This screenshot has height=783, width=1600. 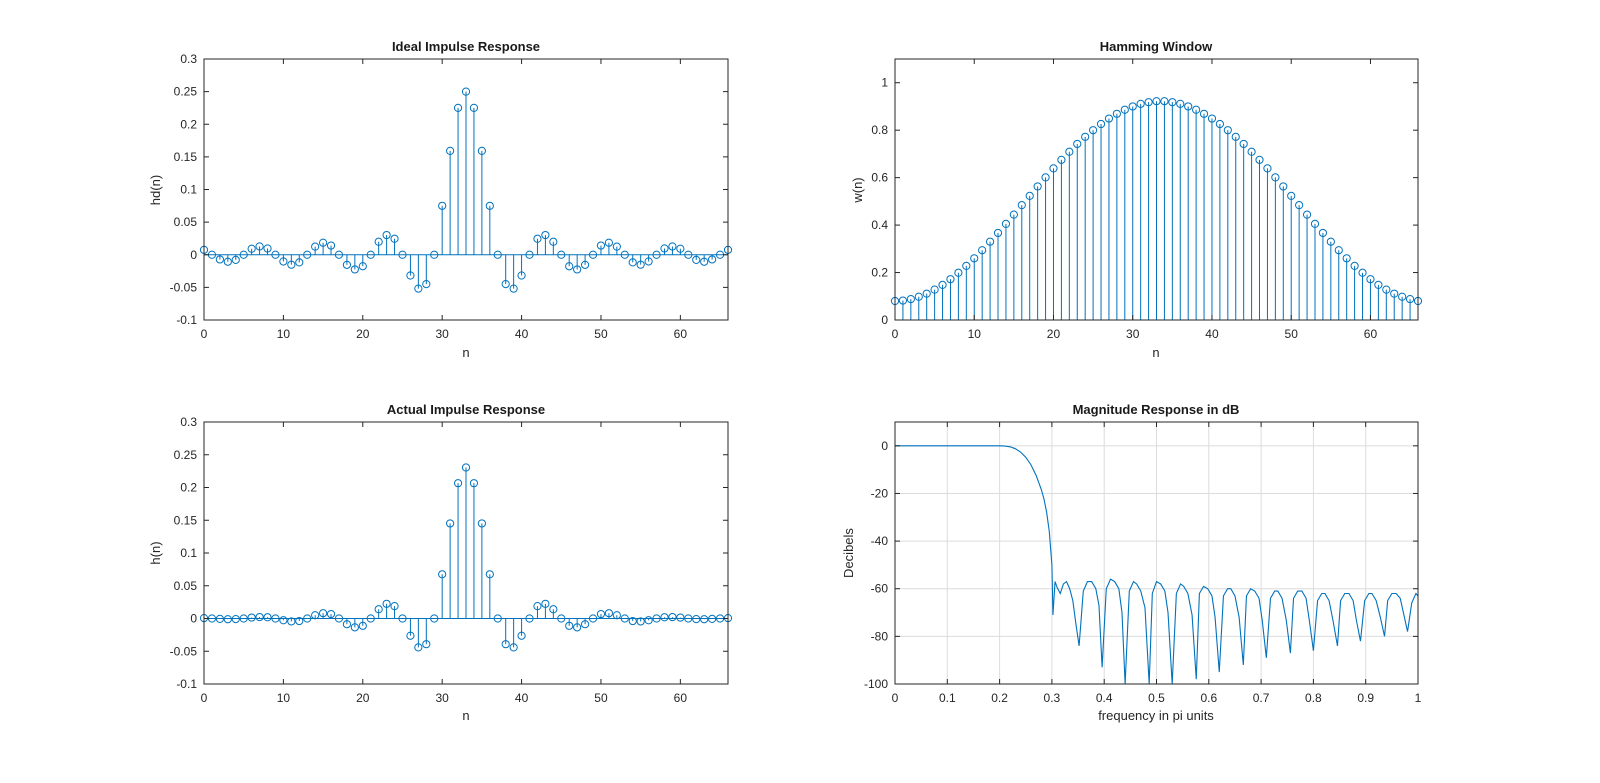 I want to click on y-tick-label: -60, so click(x=880, y=589).